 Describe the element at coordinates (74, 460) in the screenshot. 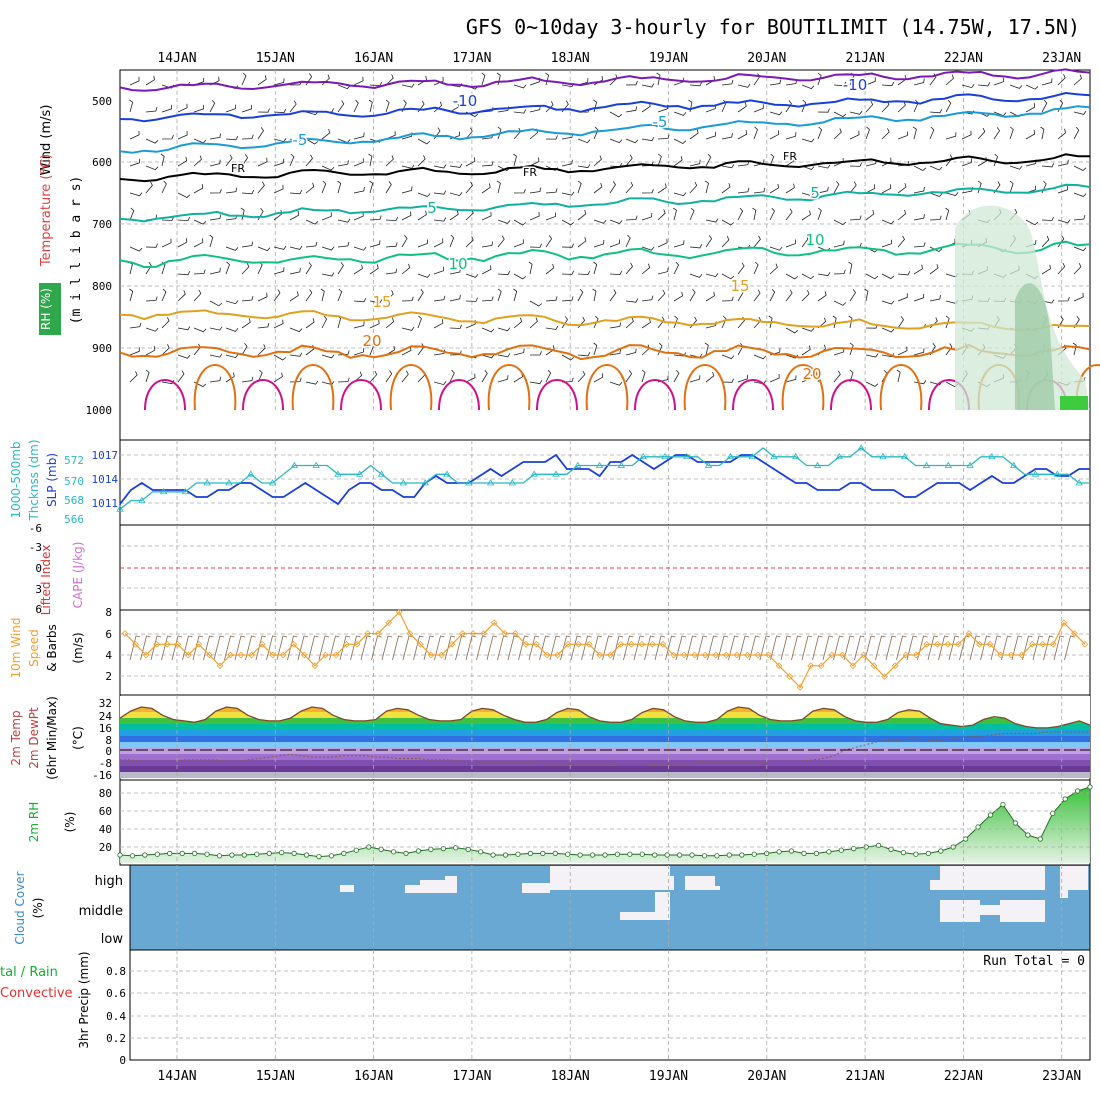

I see `thickness-tick-0: 572` at that location.